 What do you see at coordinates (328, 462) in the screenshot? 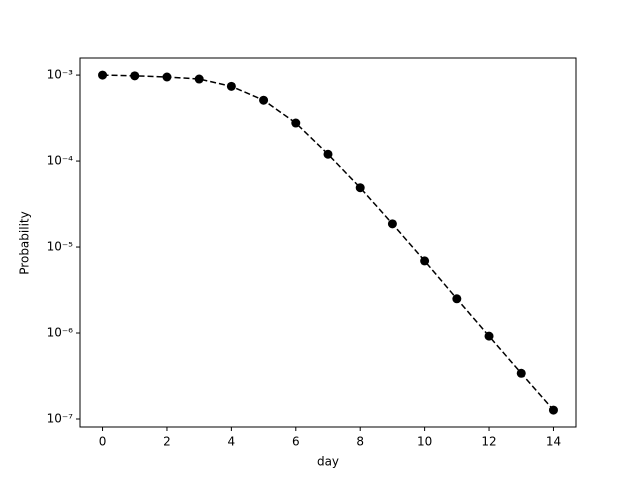
I see `x-axis-label: day` at bounding box center [328, 462].